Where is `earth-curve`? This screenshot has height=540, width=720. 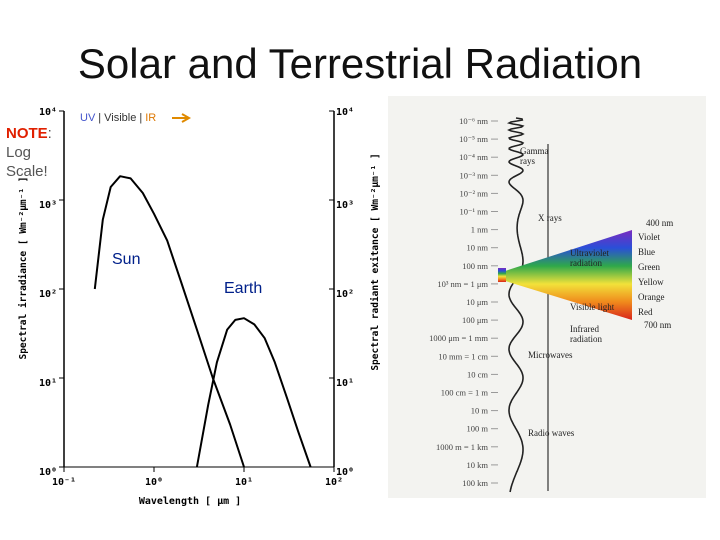
earth-curve is located at coordinates (253, 392).